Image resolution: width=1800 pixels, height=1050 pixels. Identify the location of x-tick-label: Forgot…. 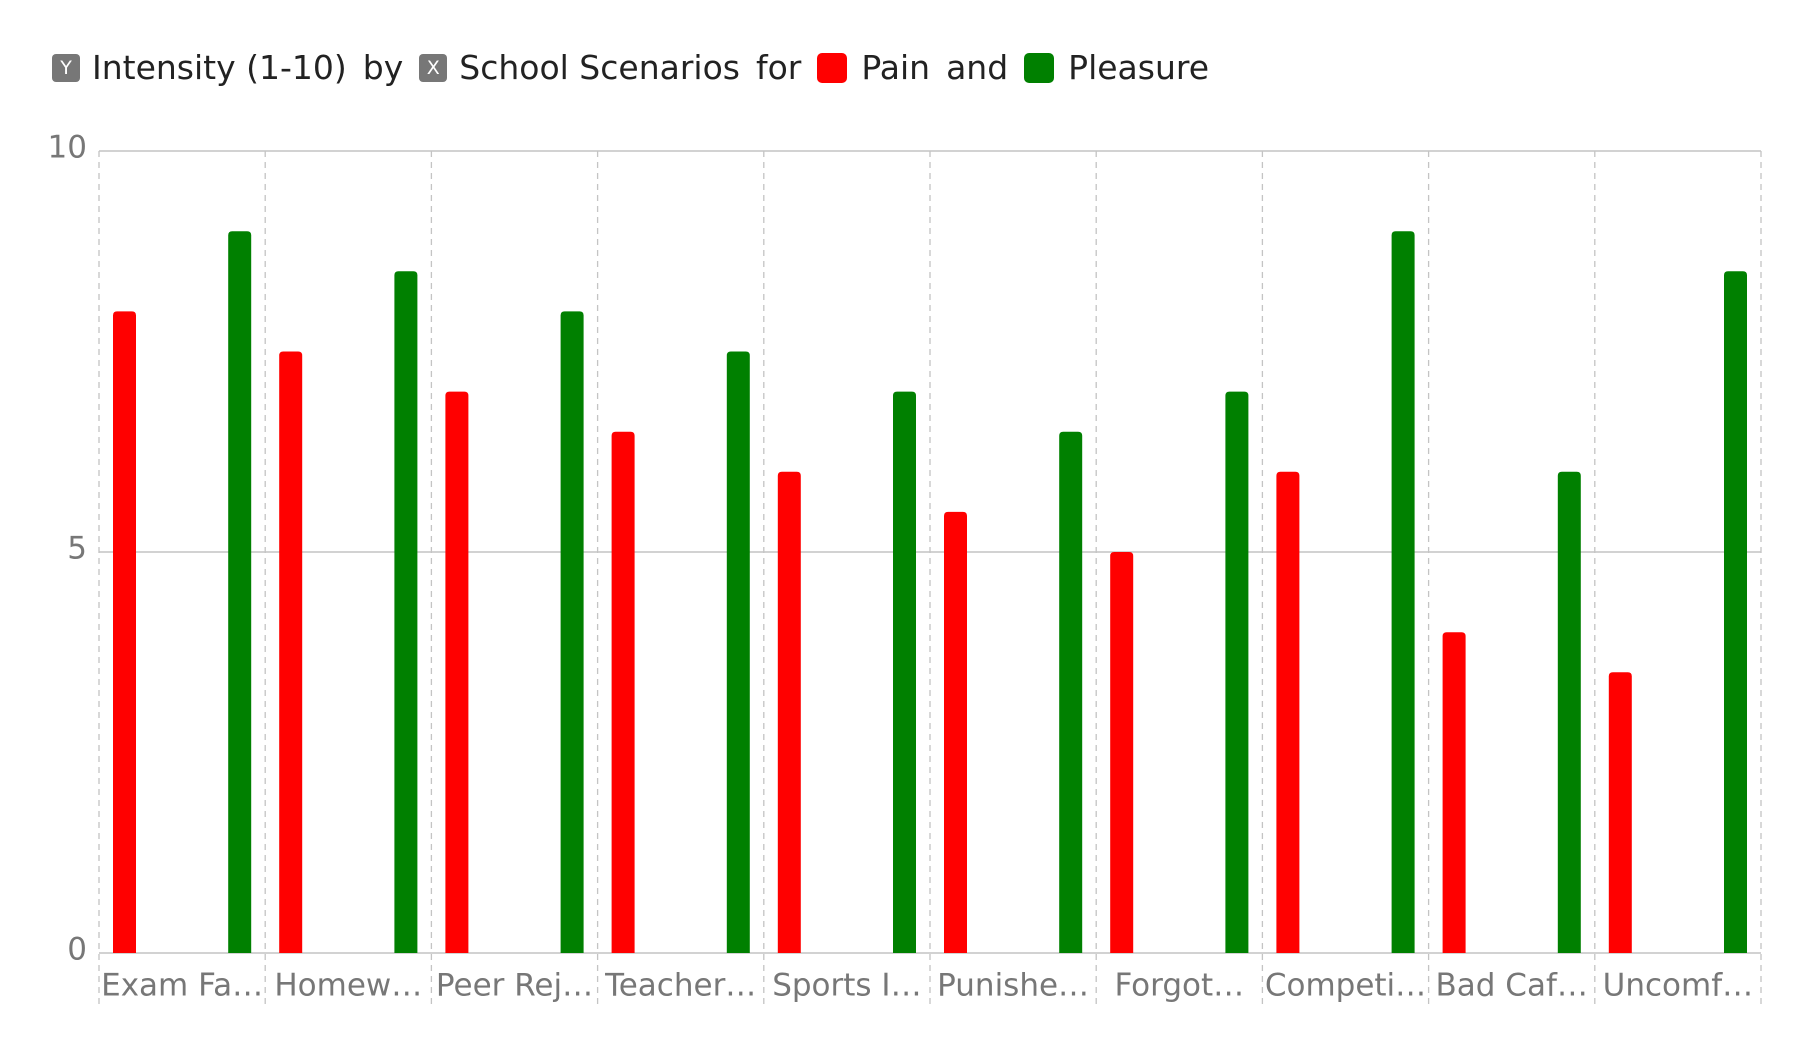
(1179, 986).